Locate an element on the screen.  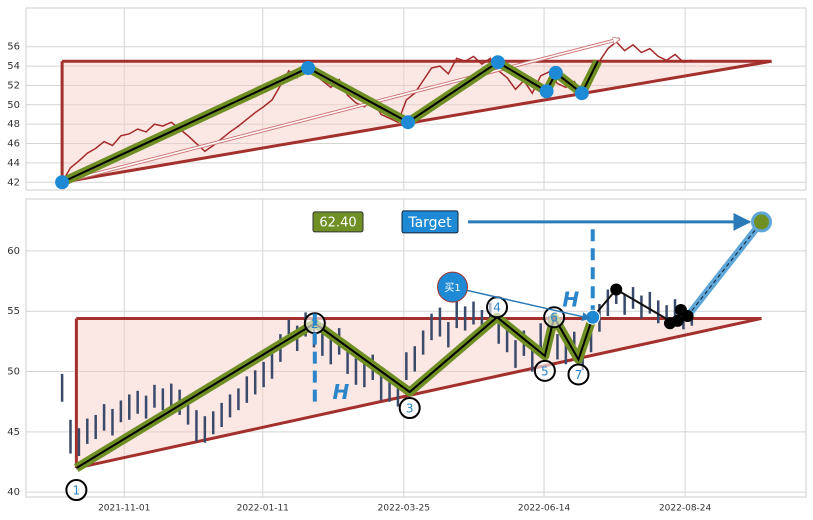
point-label: 7 is located at coordinates (579, 375).